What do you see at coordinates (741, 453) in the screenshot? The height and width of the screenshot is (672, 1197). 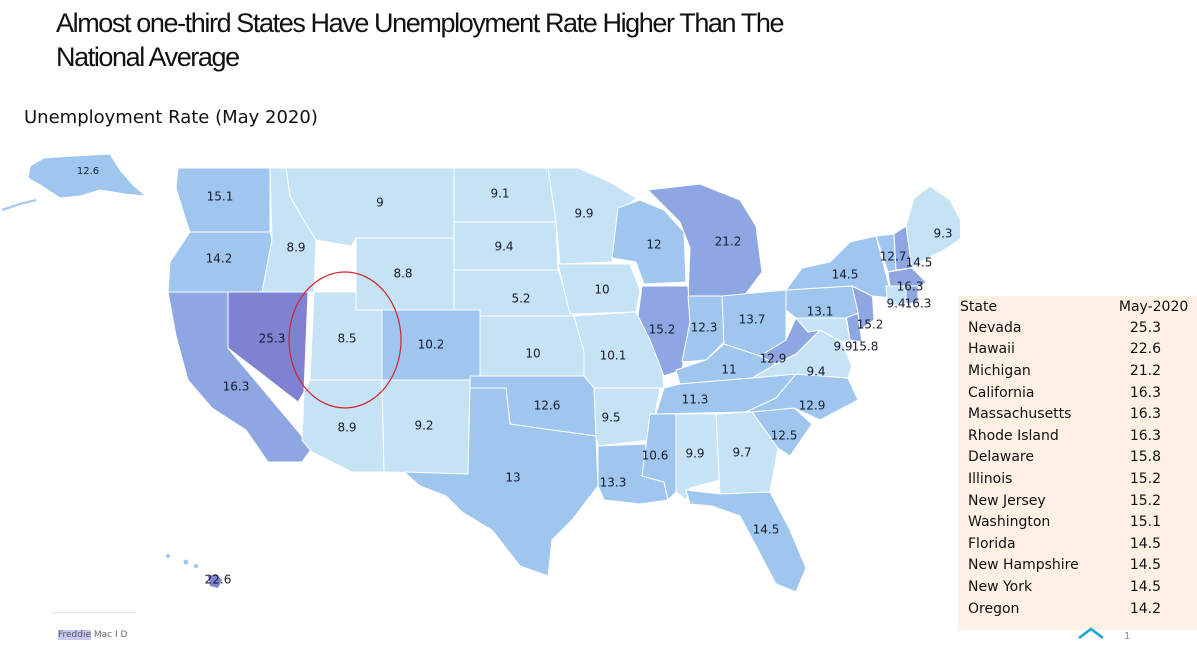 I see `label-GA: 9.7` at bounding box center [741, 453].